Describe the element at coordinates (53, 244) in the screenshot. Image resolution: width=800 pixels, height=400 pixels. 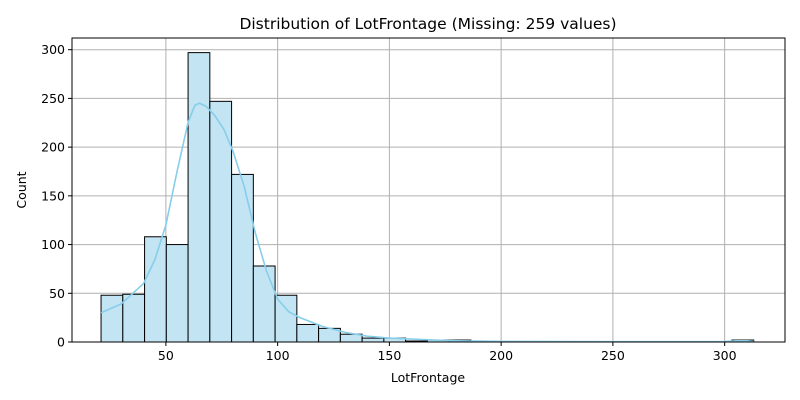
I see `y-tick-label: 100` at that location.